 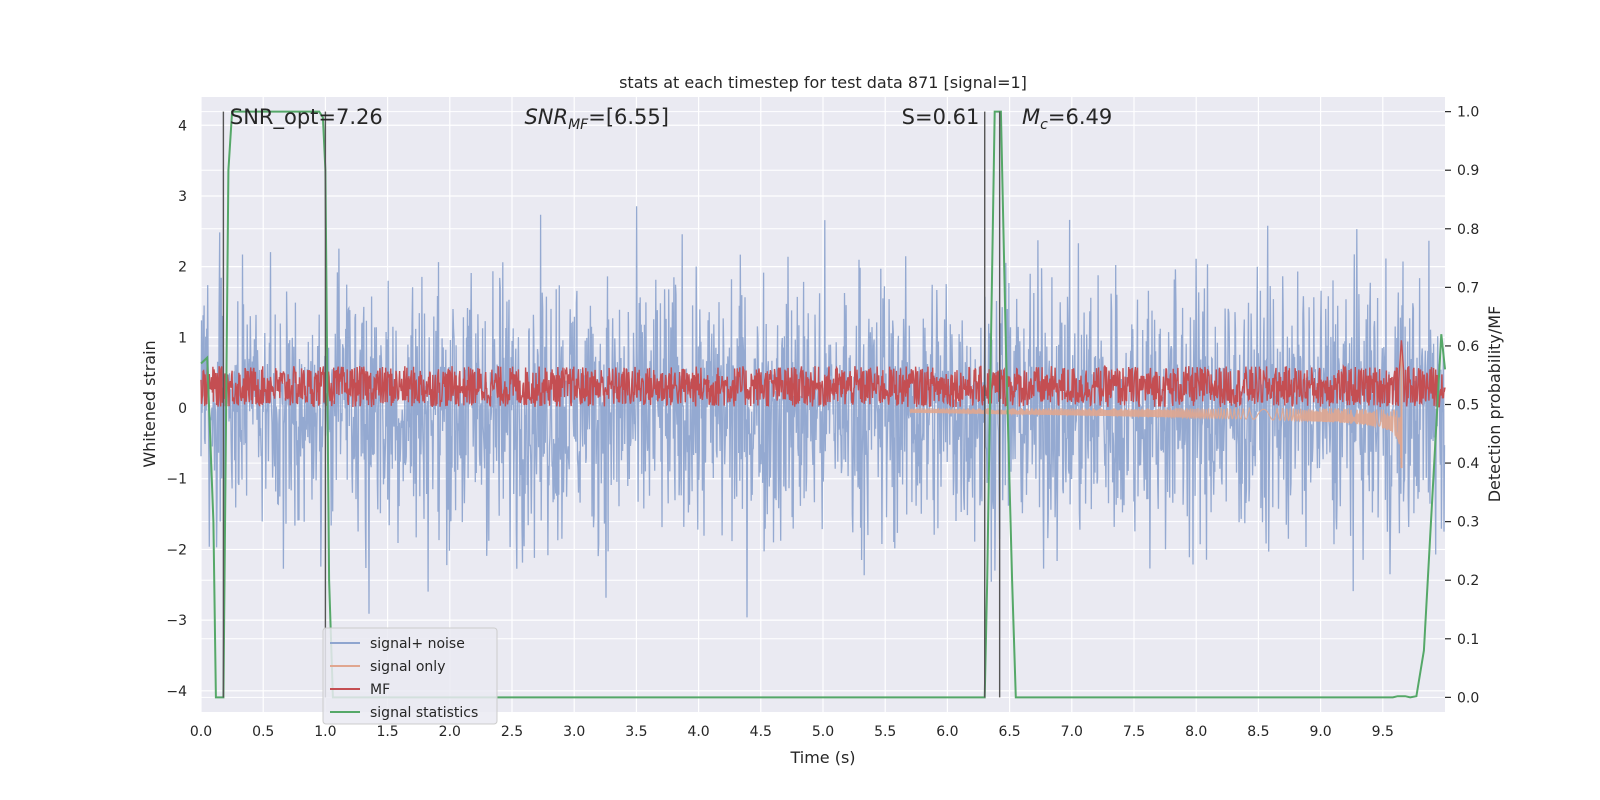 What do you see at coordinates (182, 338) in the screenshot?
I see `y-tick-label: 1` at bounding box center [182, 338].